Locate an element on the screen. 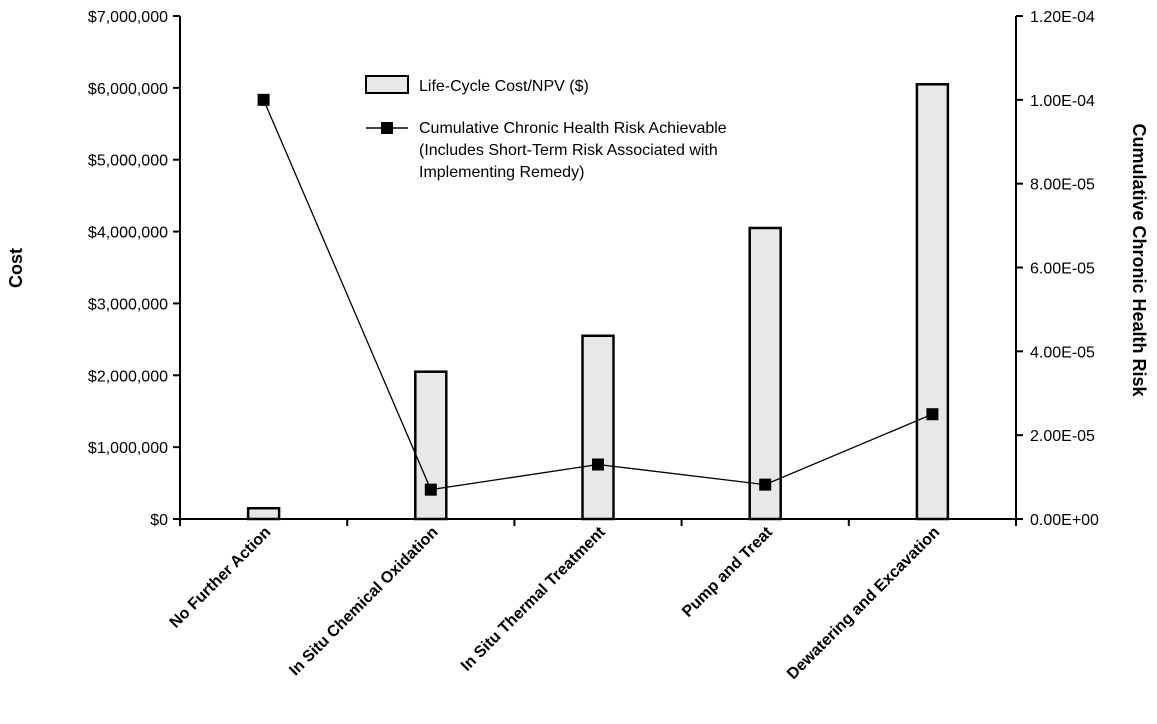 This screenshot has width=1157, height=724. left-tick-label: $6,000,000 is located at coordinates (128, 89).